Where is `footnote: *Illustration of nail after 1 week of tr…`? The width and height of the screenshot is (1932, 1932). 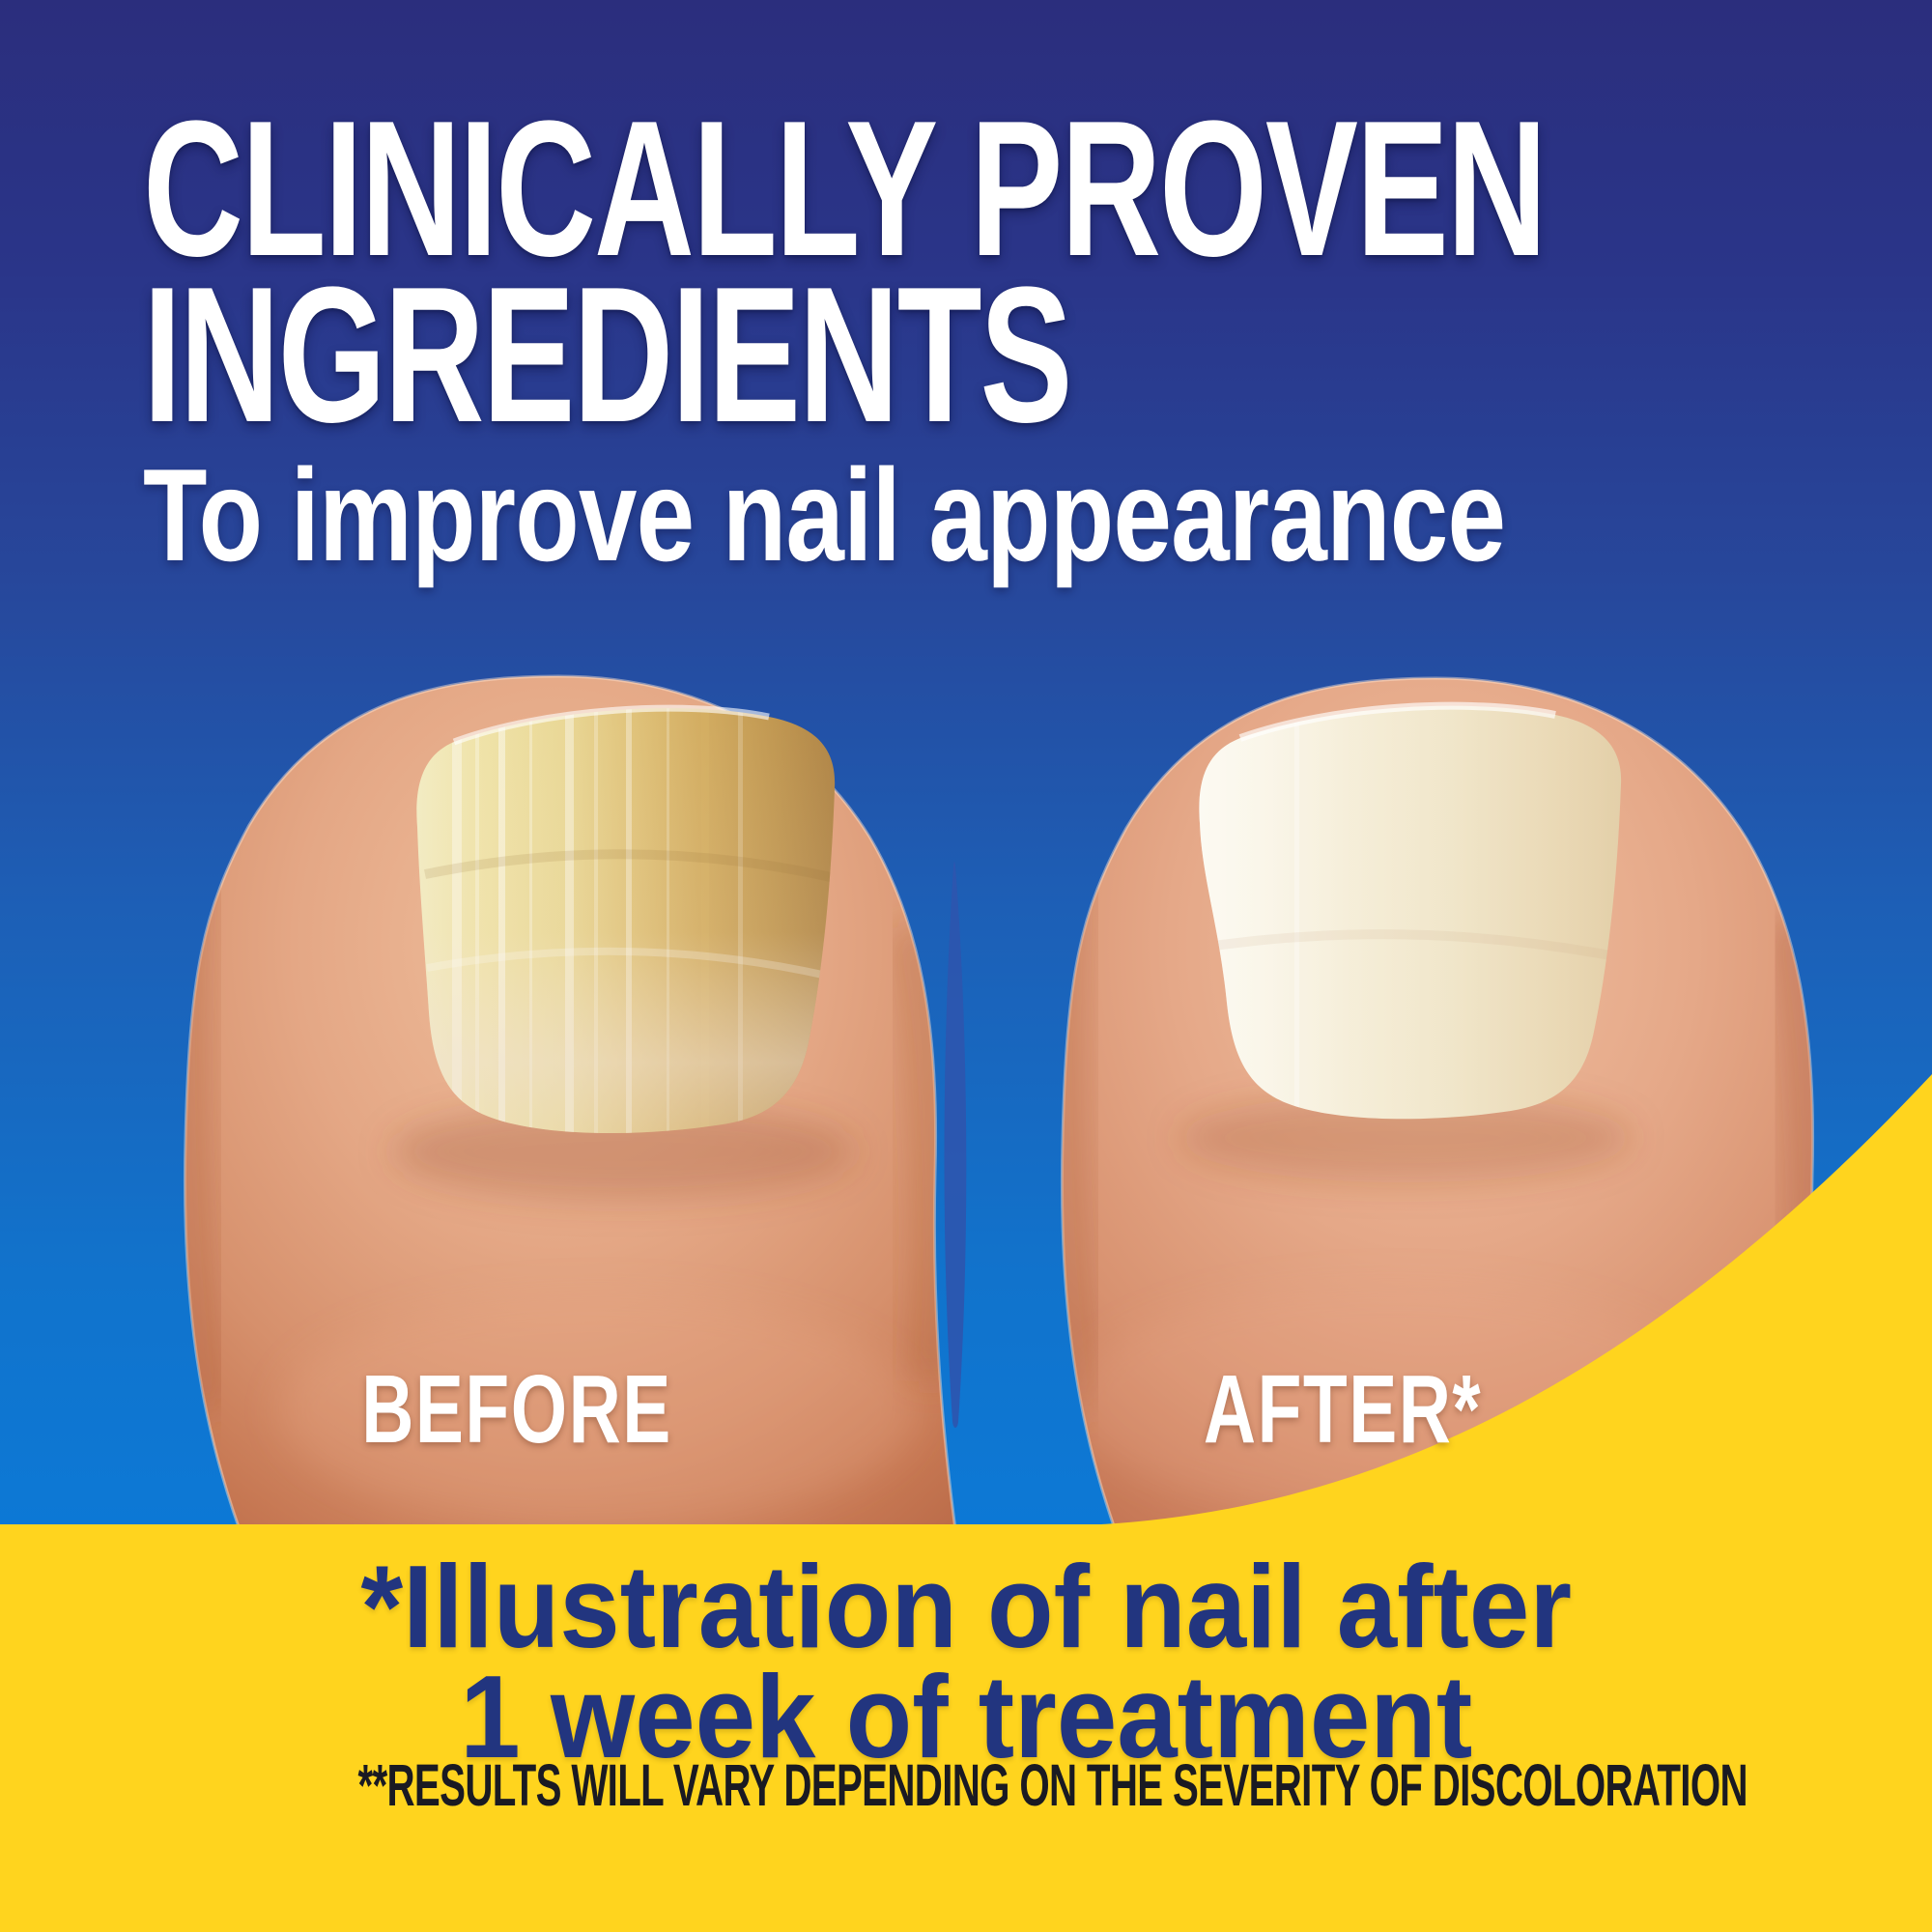
footnote: *Illustration of nail after 1 week of tr… is located at coordinates (966, 1661).